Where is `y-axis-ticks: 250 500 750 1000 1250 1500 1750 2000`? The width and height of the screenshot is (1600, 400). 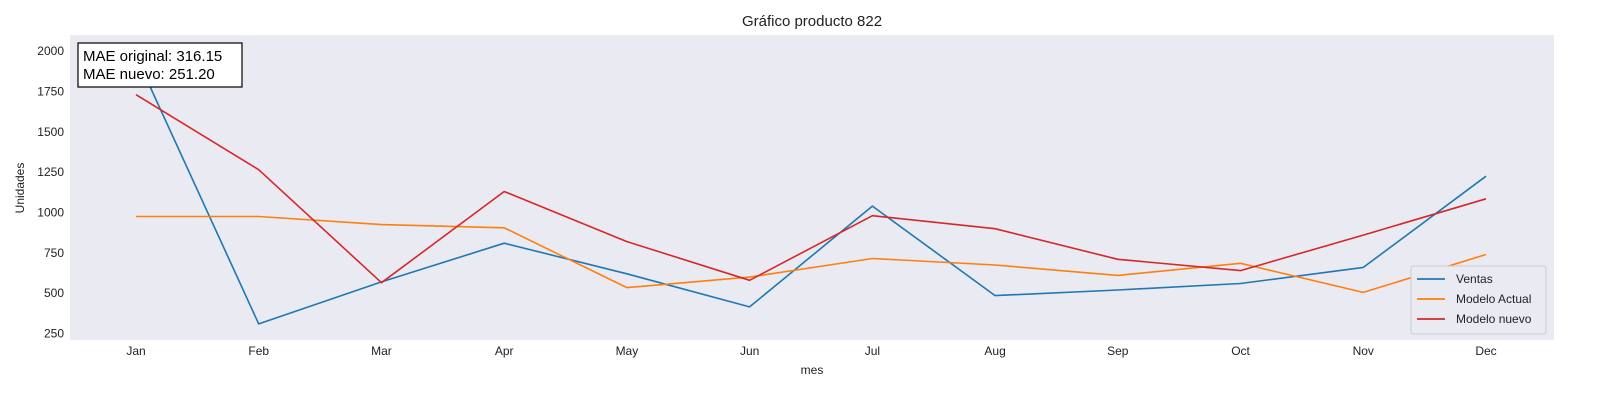
y-axis-ticks: 250 500 750 1000 1250 1500 1750 2000 is located at coordinates (50, 192).